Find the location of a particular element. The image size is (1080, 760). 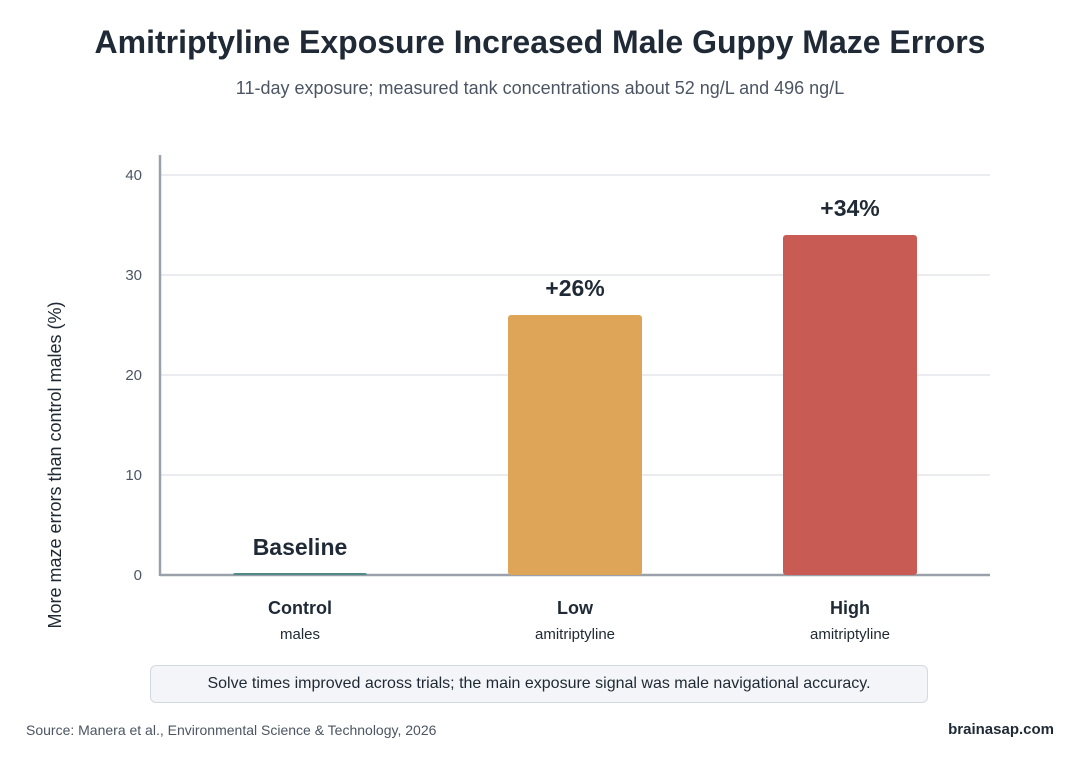

bar-low is located at coordinates (575, 445).